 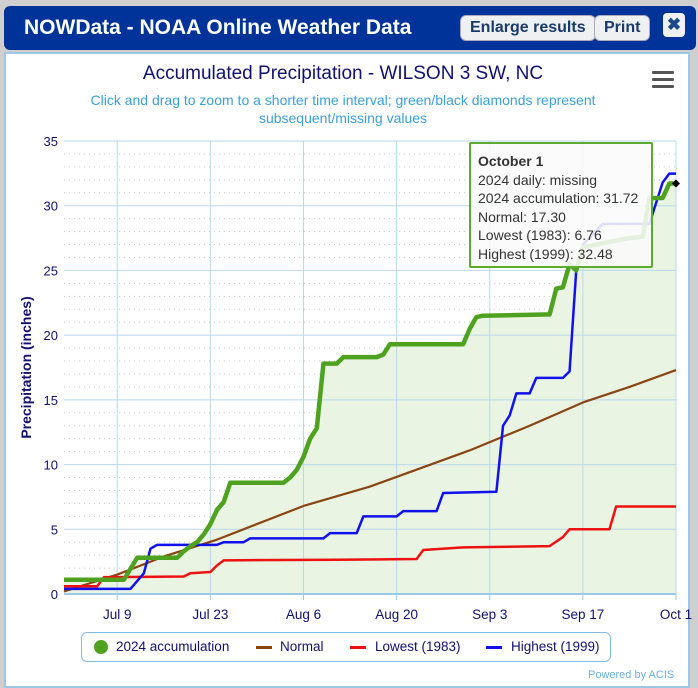 What do you see at coordinates (51, 335) in the screenshot?
I see `y-tick-label: 20` at bounding box center [51, 335].